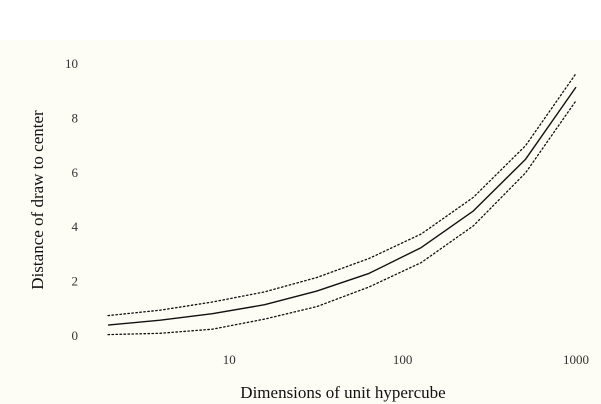  I want to click on x-tick-label: 10, so click(229, 359).